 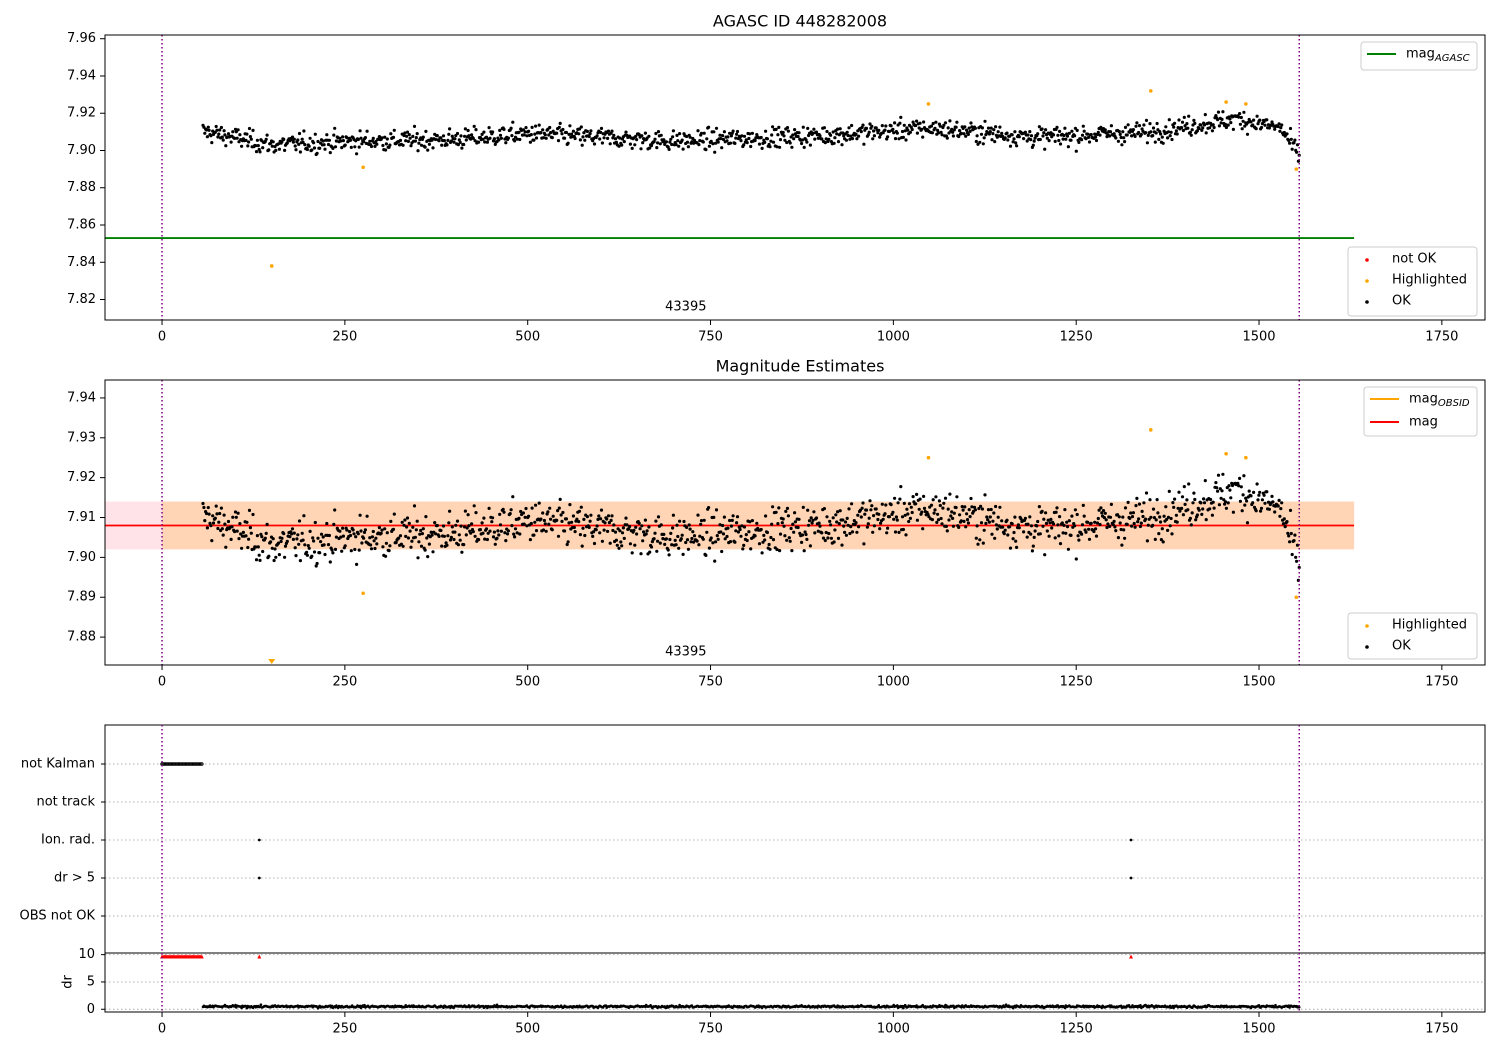 I want to click on dr-ytick-label: 10, so click(x=86, y=954).